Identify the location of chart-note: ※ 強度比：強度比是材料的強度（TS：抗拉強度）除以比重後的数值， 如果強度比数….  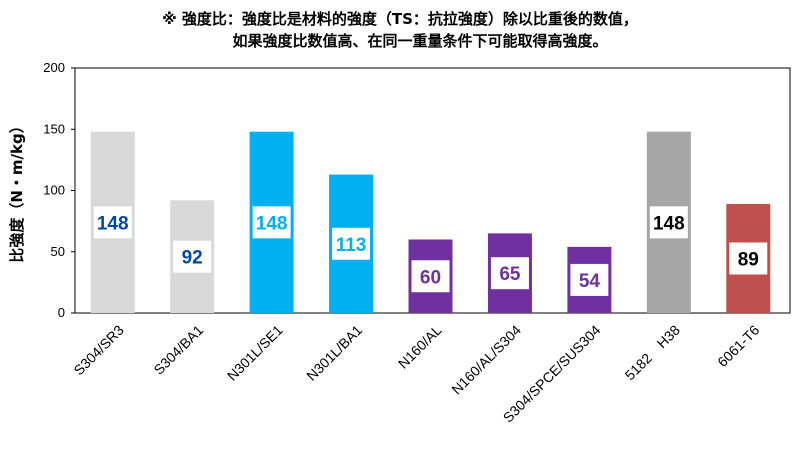
(400, 30).